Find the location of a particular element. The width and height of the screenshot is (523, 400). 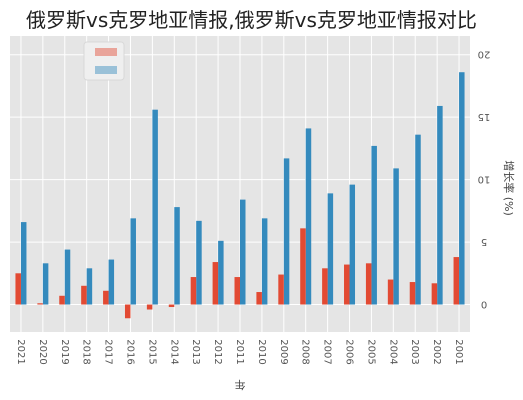

x-tick-label: 2008 is located at coordinates (305, 351).